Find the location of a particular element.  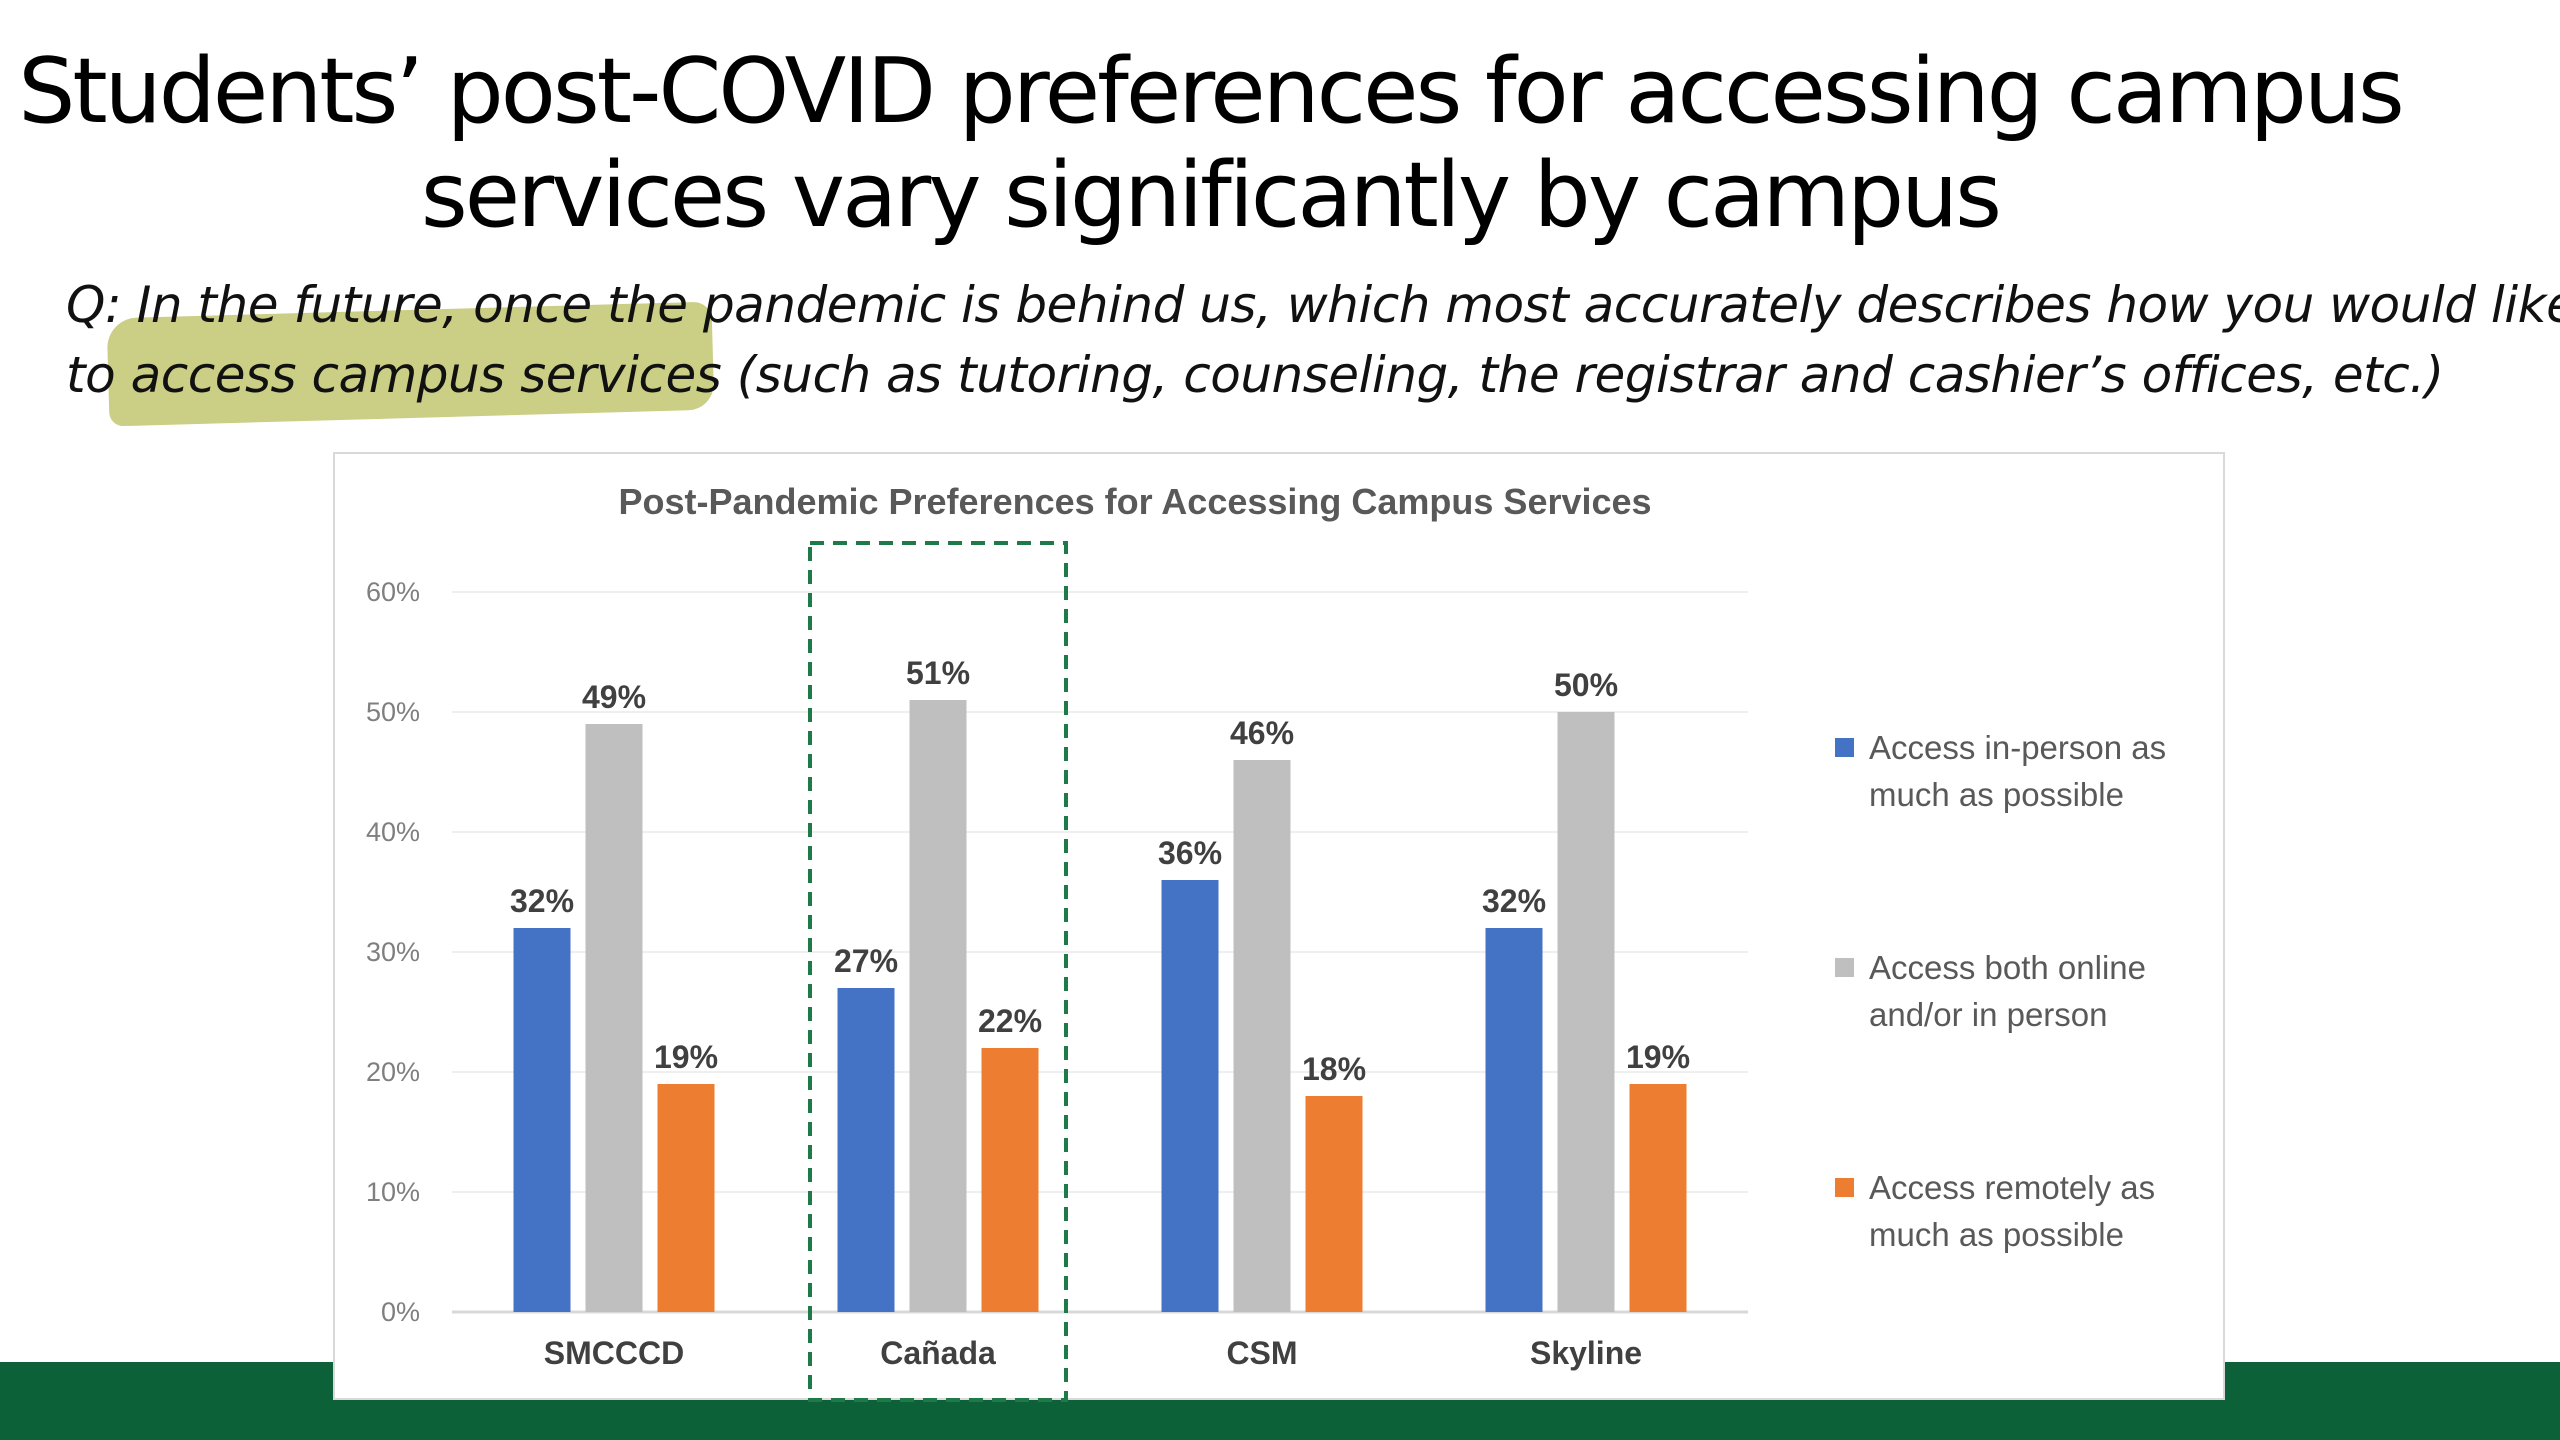

data-label: 50% is located at coordinates (1586, 685).